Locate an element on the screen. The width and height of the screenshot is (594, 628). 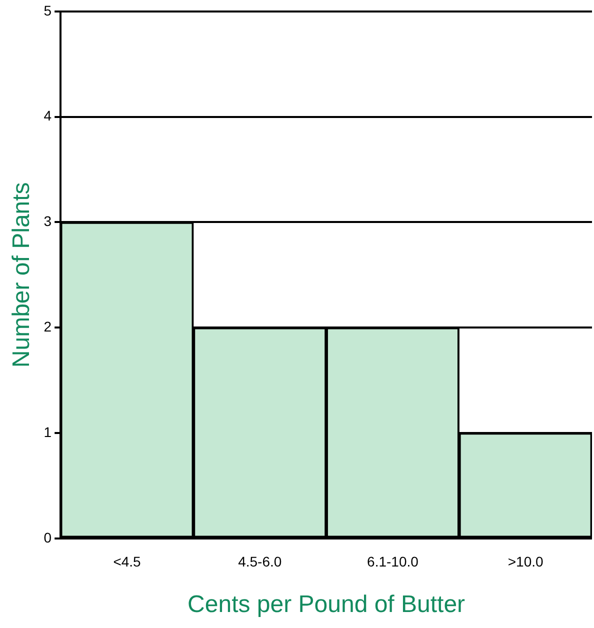
x-axis-title: Cents per Pound of Butter is located at coordinates (327, 604).